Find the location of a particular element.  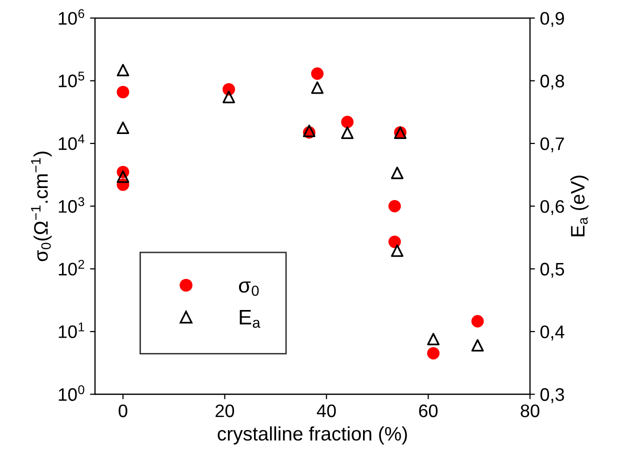

x-tick-label: 40 is located at coordinates (326, 411).